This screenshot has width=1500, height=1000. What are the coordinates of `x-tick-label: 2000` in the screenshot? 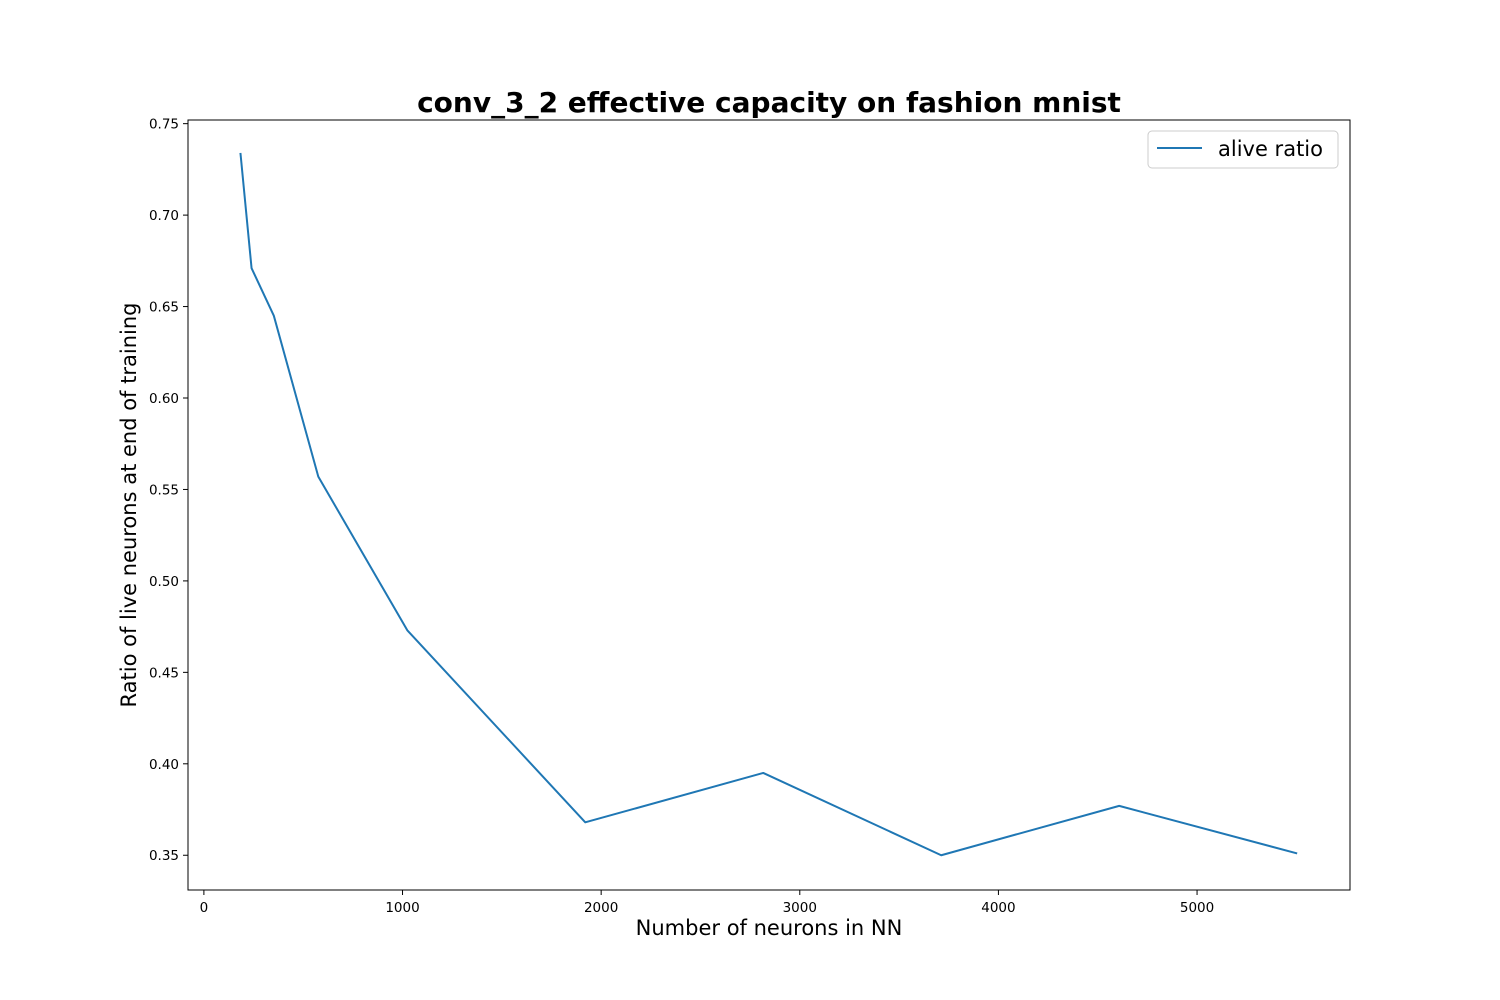 It's located at (601, 908).